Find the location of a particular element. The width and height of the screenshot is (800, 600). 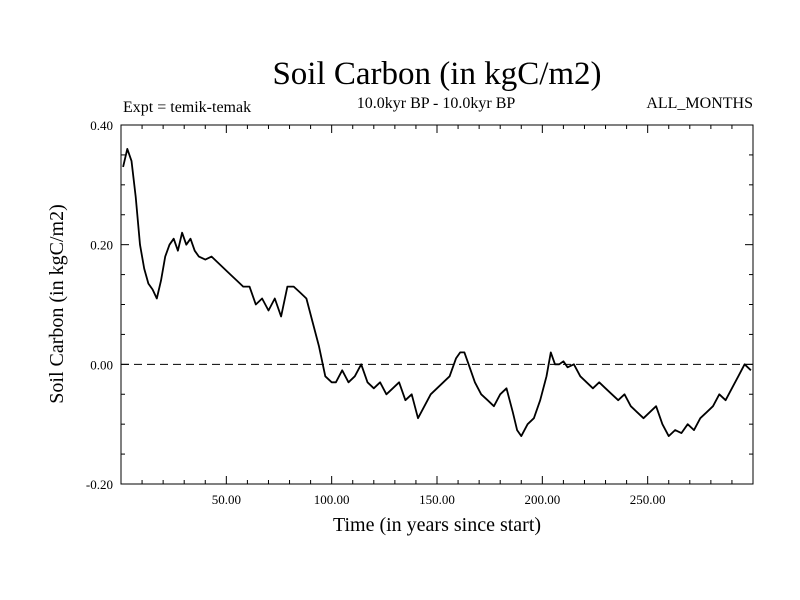

x-axis-label: Time (in years since start) is located at coordinates (437, 525).